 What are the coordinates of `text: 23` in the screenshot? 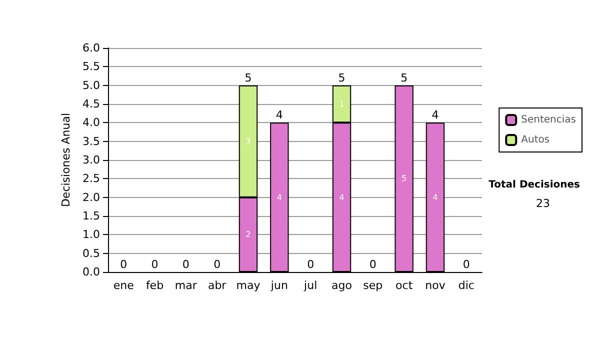 It's located at (543, 203).